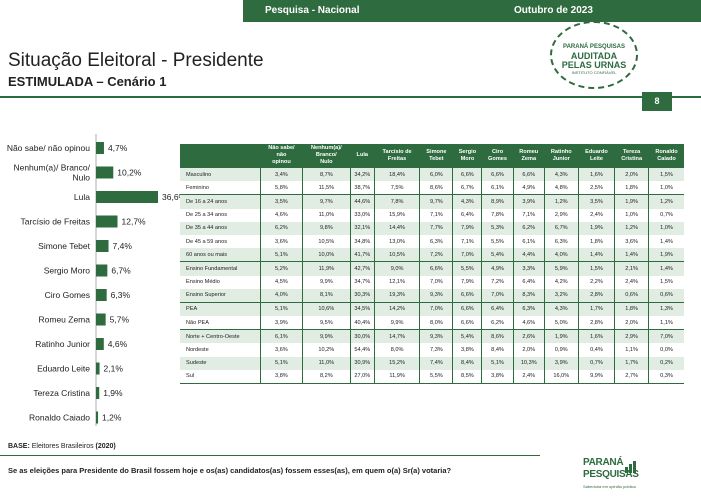  What do you see at coordinates (48, 148) in the screenshot?
I see `chart-category-label: Não sabe/ não opinou` at bounding box center [48, 148].